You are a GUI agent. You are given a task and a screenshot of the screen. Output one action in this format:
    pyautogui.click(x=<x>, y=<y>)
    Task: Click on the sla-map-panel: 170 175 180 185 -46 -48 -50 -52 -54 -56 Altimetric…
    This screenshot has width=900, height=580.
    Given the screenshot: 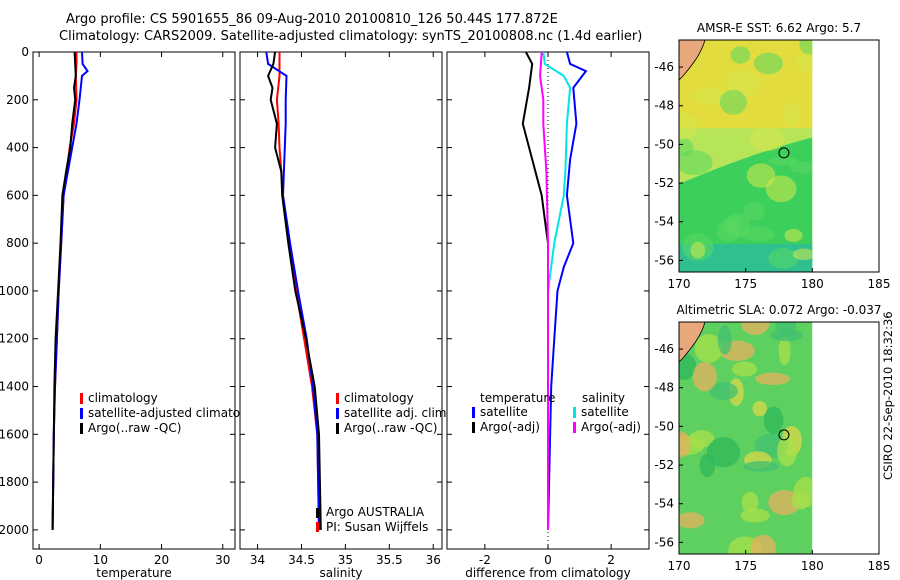 What is the action you would take?
    pyautogui.click(x=772, y=438)
    